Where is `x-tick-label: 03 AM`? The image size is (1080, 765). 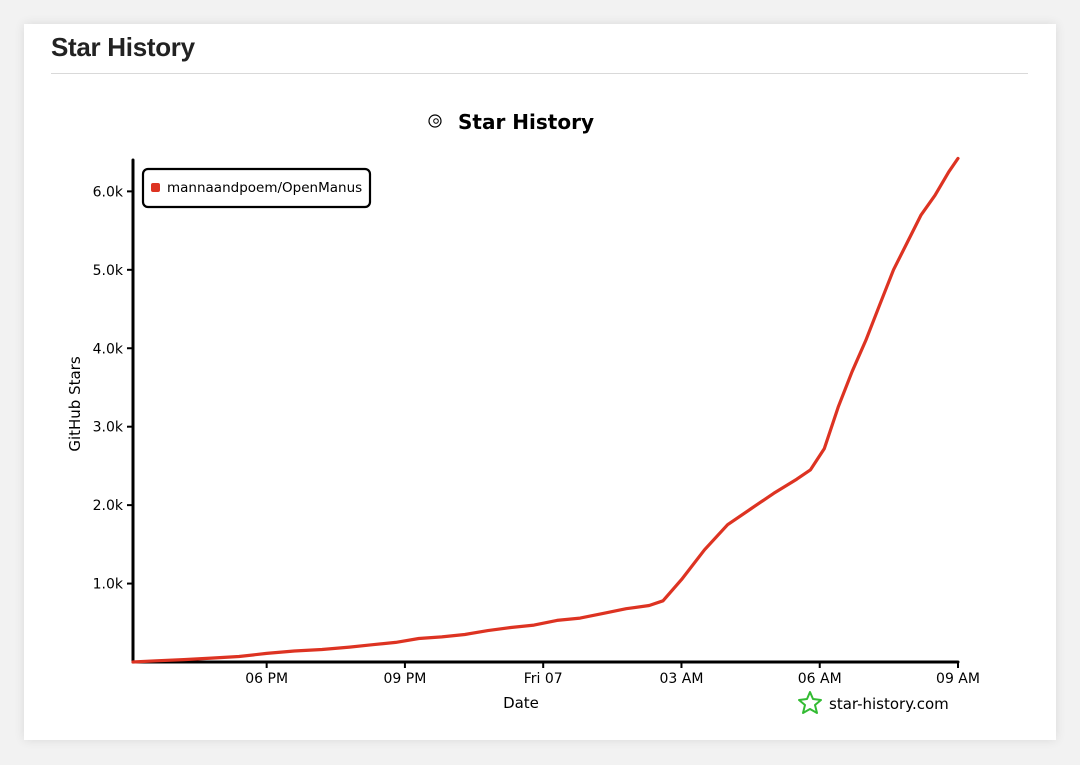 x-tick-label: 03 AM is located at coordinates (682, 679).